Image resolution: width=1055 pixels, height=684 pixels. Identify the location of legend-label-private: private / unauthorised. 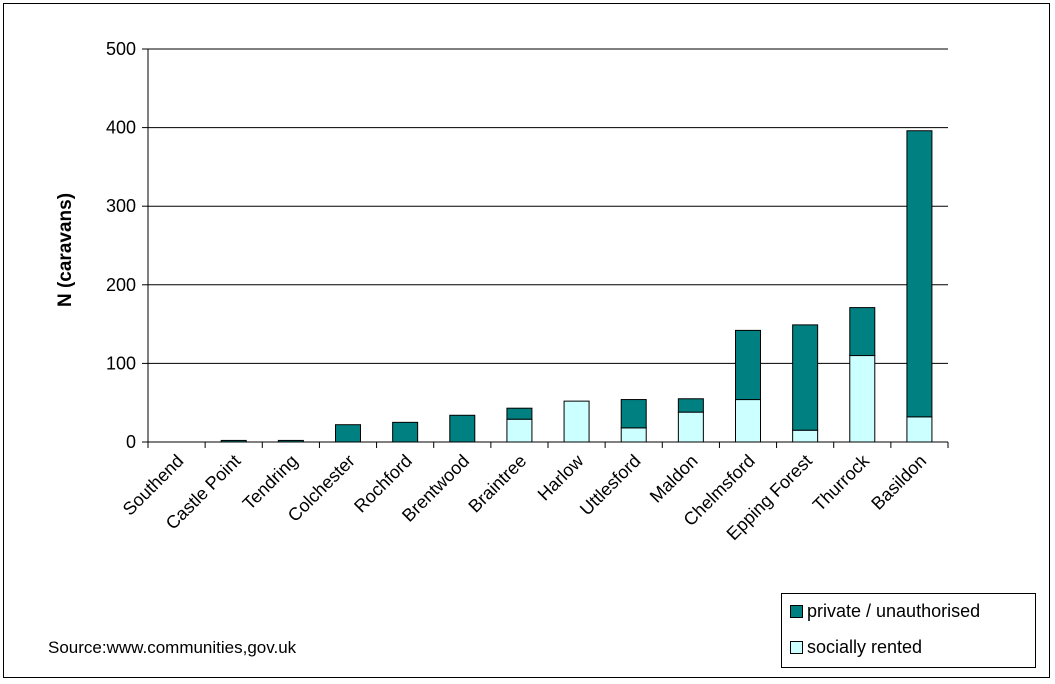
(893, 611).